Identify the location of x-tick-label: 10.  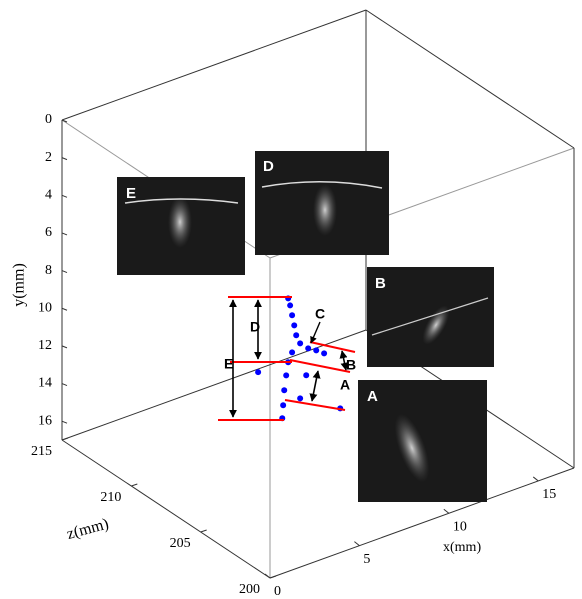
(460, 527).